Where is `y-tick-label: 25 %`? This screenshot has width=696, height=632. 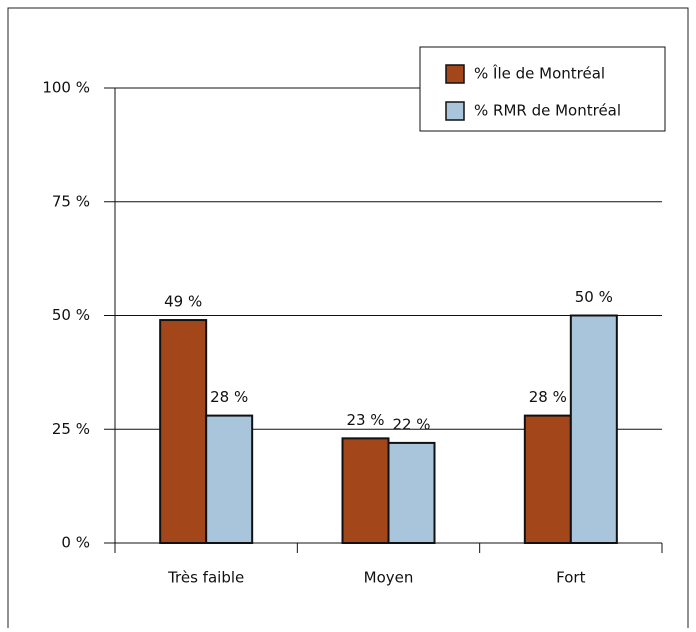 y-tick-label: 25 % is located at coordinates (71, 429).